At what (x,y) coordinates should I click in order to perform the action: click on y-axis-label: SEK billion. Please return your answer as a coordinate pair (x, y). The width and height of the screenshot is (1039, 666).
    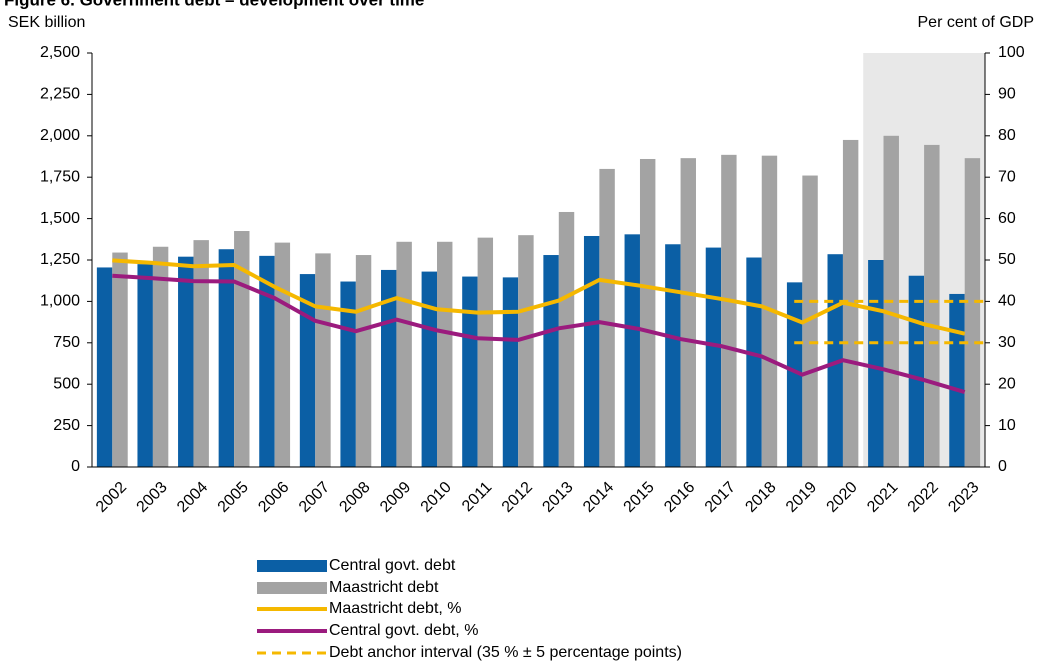
    Looking at the image, I should click on (46, 22).